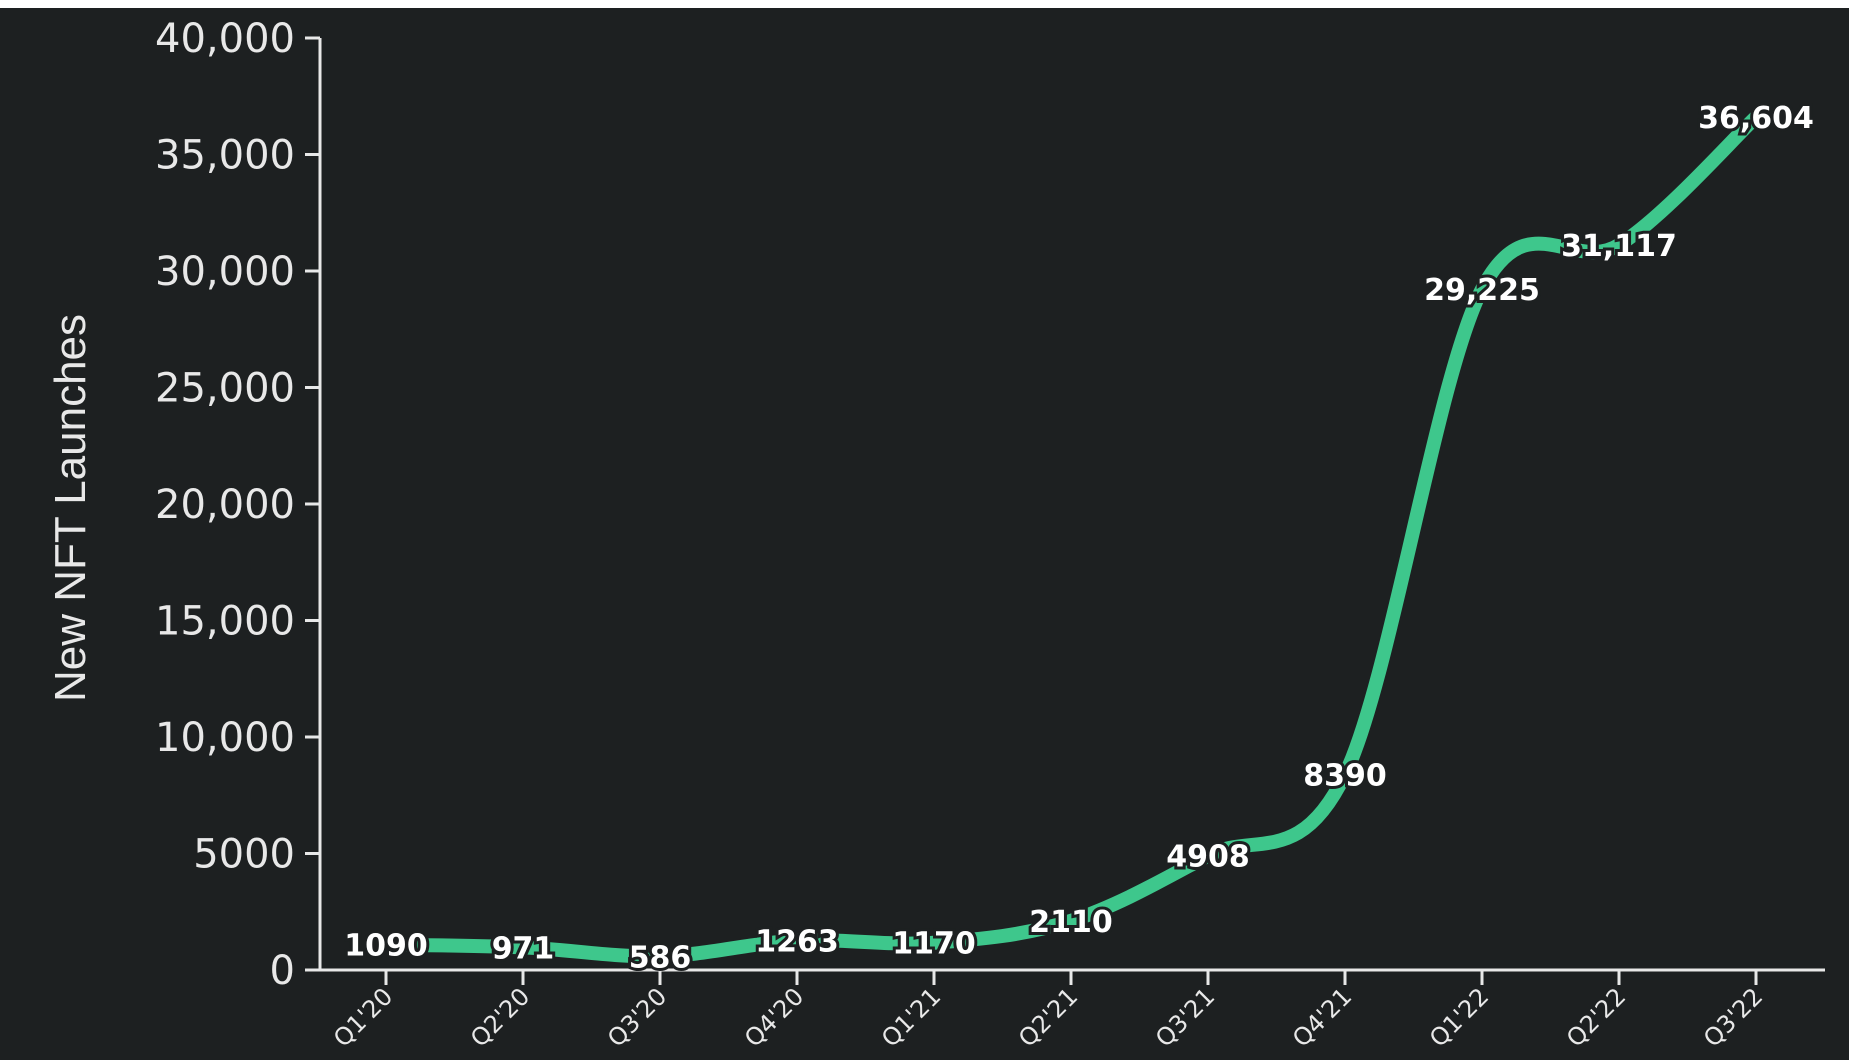 The height and width of the screenshot is (1060, 1849). What do you see at coordinates (70, 508) in the screenshot?
I see `y-axis-title: New NFT Launches` at bounding box center [70, 508].